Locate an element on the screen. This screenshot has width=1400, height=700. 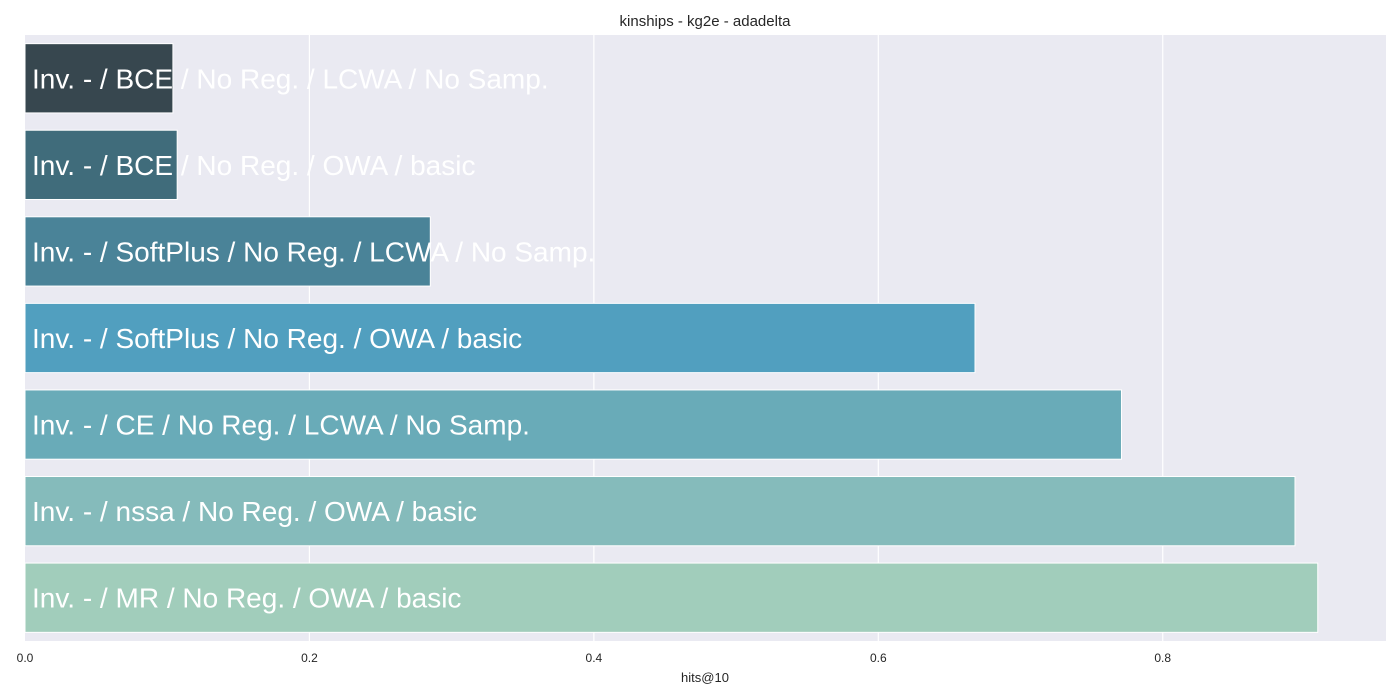
bar-category-label: Inv. - / BCE / No Reg. / LCWA / No Samp. is located at coordinates (290, 78).